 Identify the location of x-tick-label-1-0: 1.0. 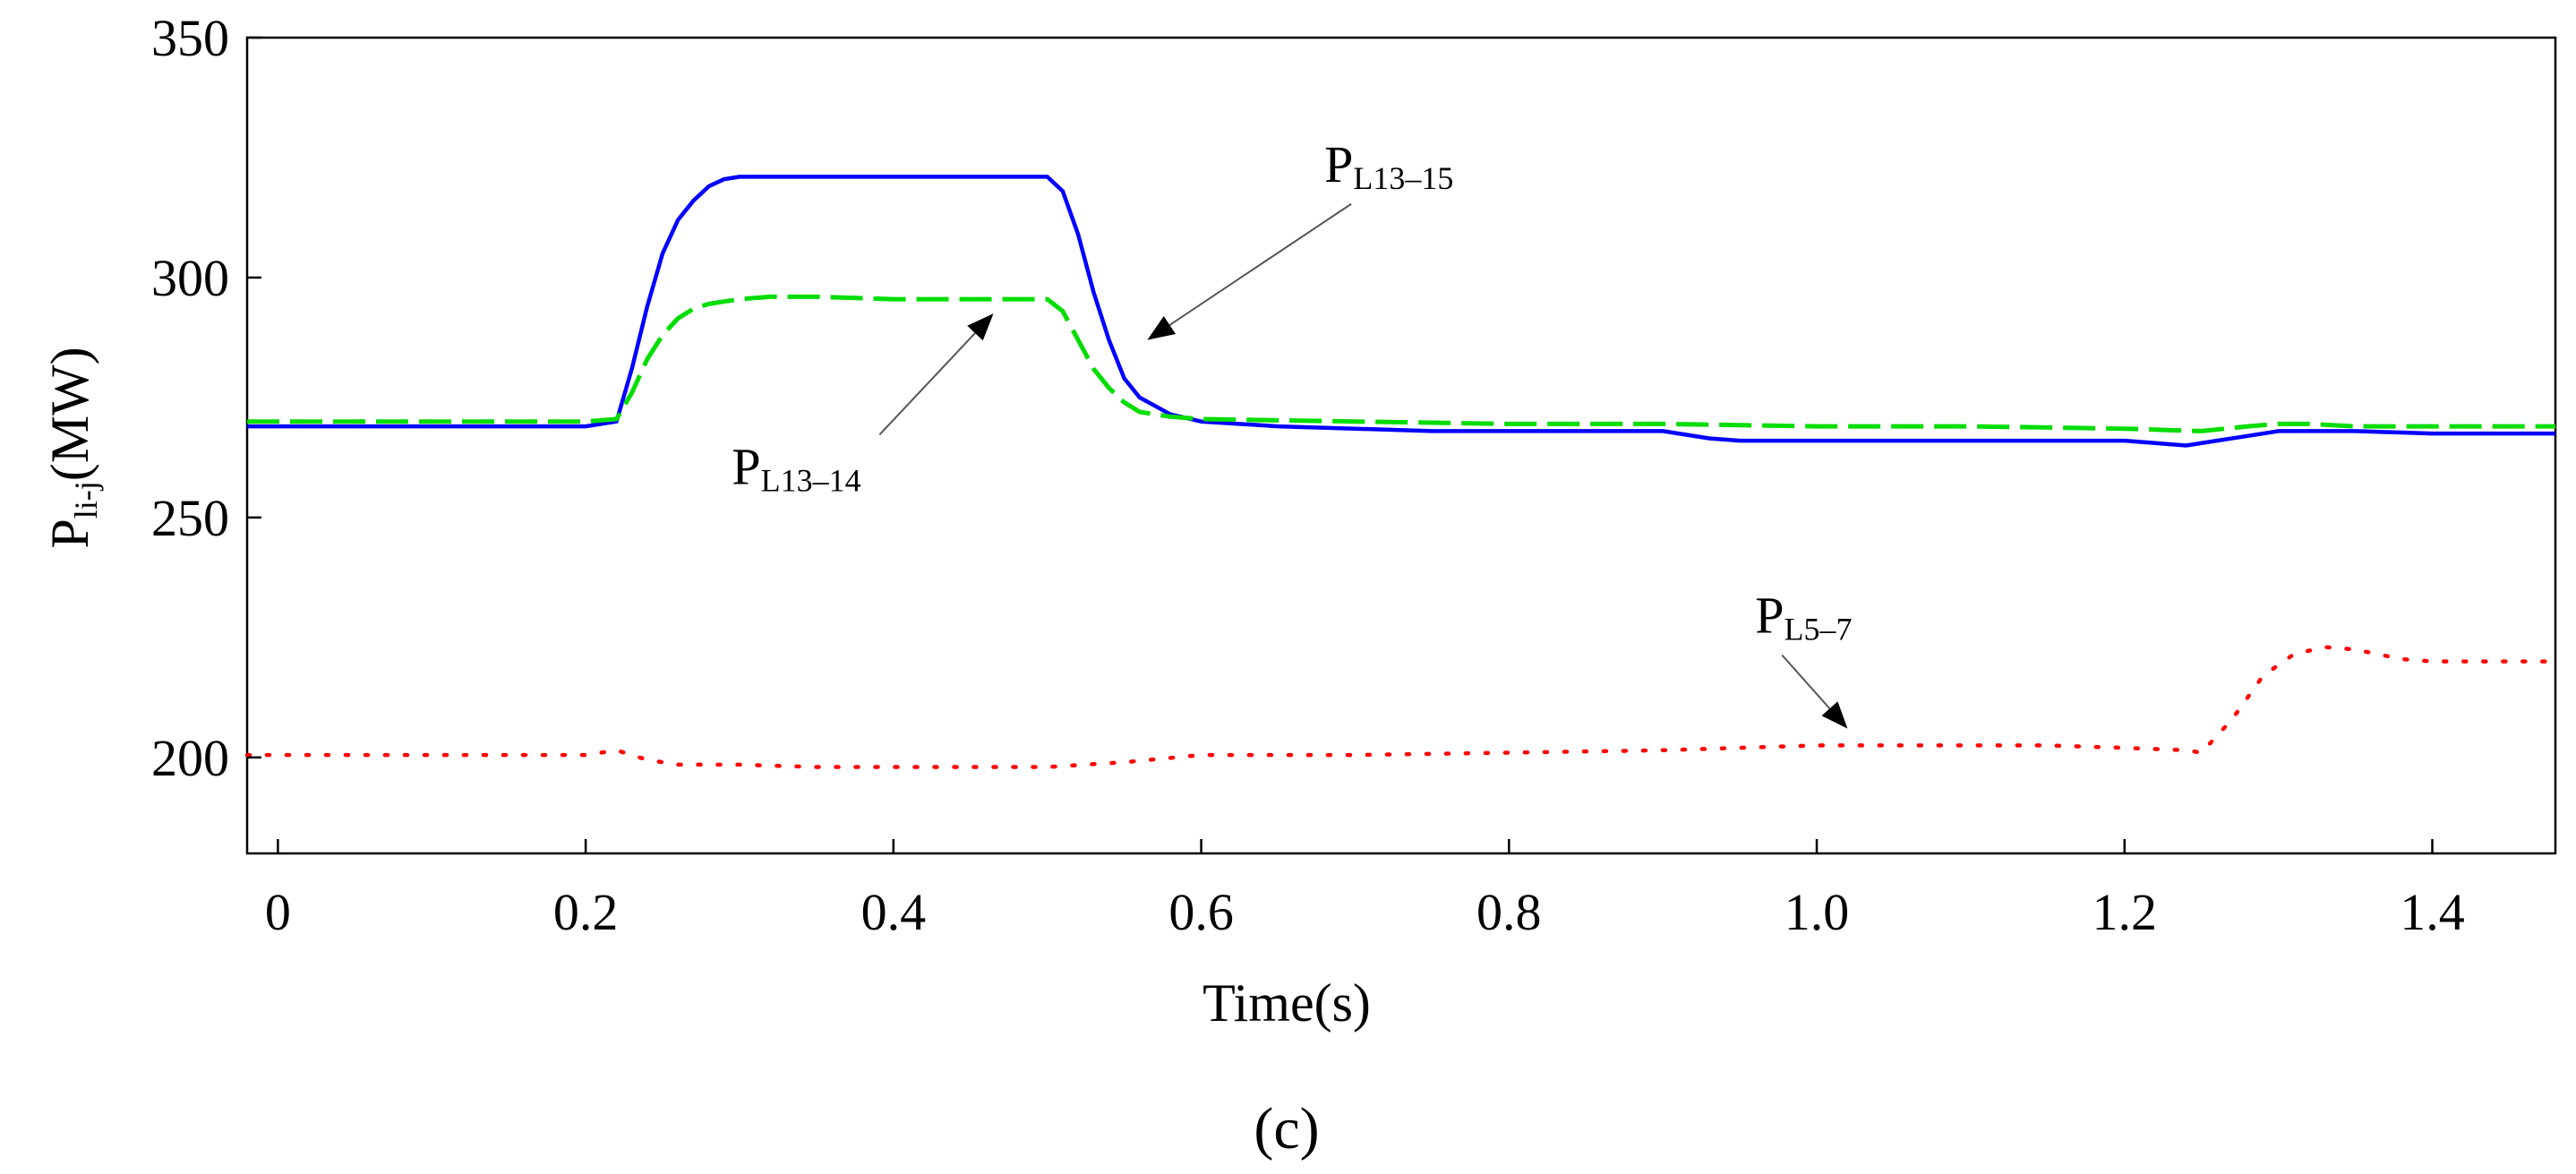
(1817, 912).